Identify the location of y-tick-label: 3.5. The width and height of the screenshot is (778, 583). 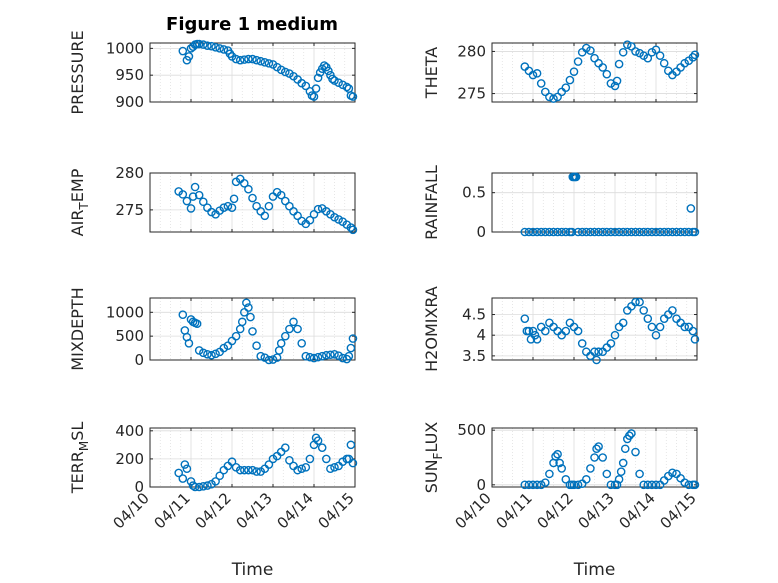
(474, 356).